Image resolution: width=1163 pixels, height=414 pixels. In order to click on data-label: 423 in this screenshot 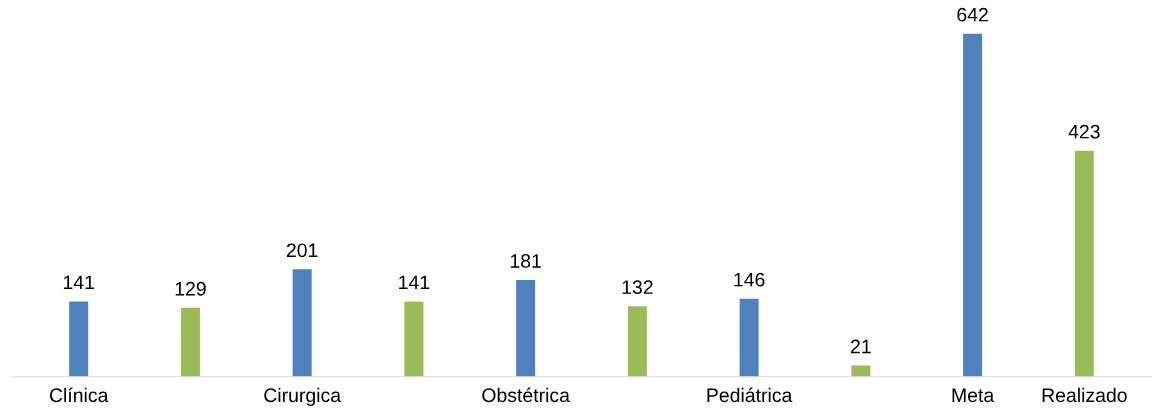, I will do `click(1084, 131)`.